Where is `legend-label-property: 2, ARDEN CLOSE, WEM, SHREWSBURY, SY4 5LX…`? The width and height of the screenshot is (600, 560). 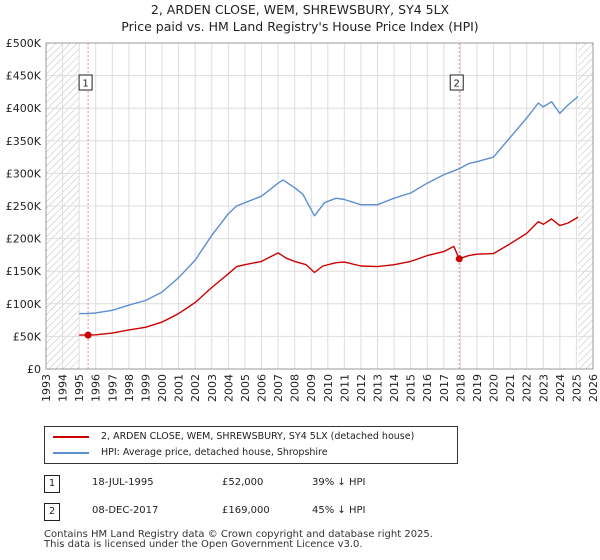
legend-label-property: 2, ARDEN CLOSE, WEM, SHREWSBURY, SY4 5LX… is located at coordinates (258, 436).